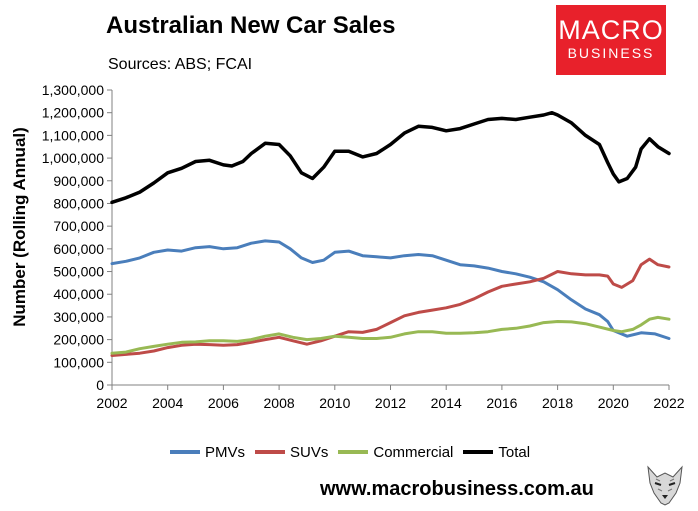 Image resolution: width=698 pixels, height=511 pixels. Describe the element at coordinates (225, 452) in the screenshot. I see `legend-label: PMVs` at that location.